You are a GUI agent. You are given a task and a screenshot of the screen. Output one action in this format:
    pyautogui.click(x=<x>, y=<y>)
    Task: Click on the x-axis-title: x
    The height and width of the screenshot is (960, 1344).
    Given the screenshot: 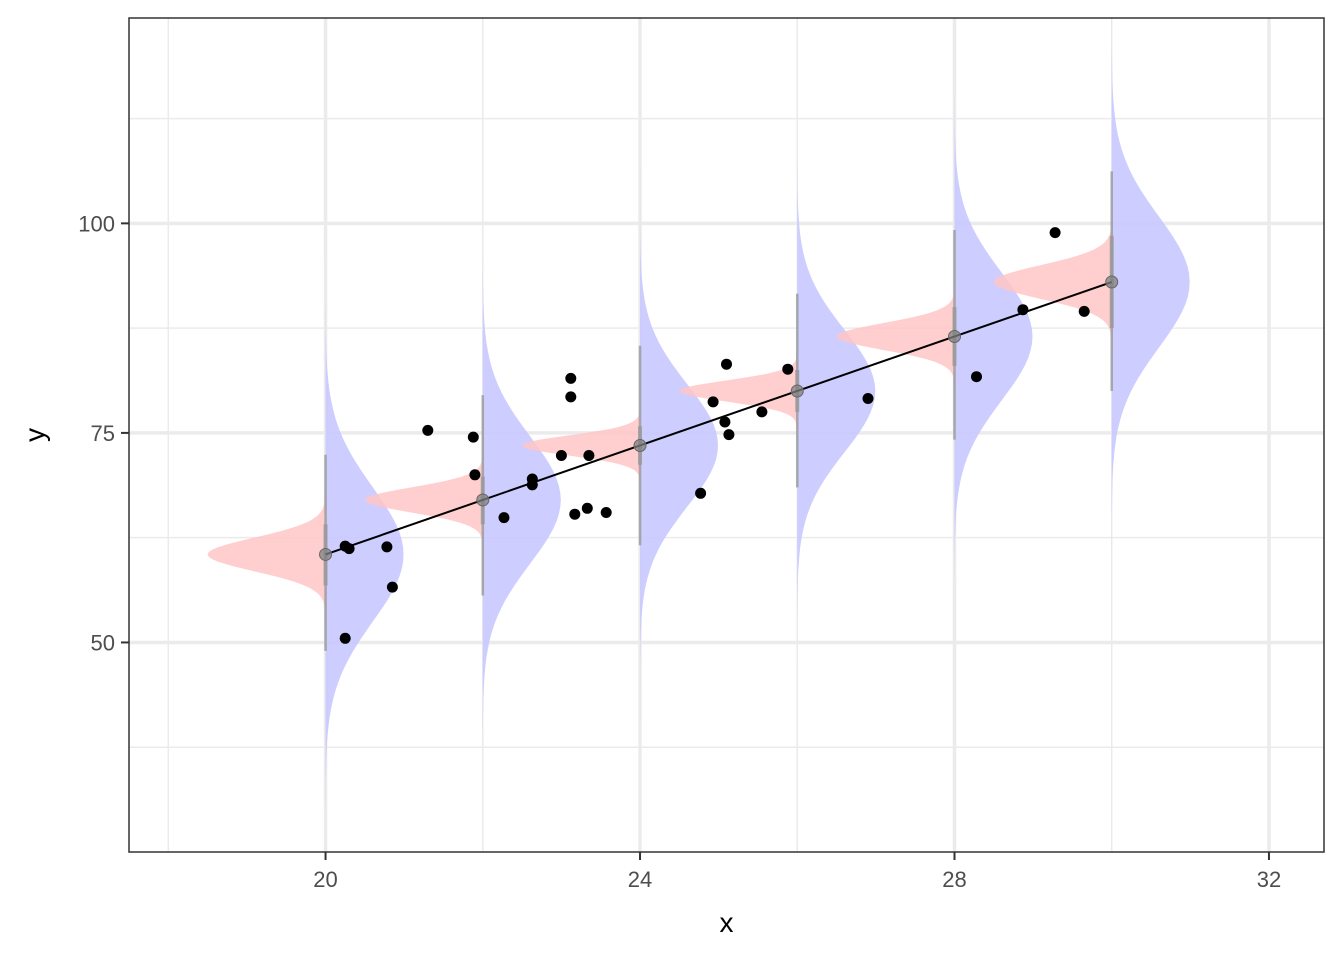 What is the action you would take?
    pyautogui.click(x=727, y=922)
    